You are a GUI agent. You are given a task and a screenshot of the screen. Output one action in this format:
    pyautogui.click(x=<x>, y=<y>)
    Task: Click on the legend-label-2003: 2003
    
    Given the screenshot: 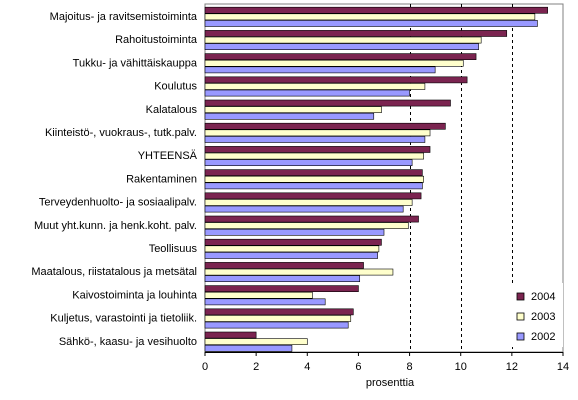 What is the action you would take?
    pyautogui.click(x=543, y=317)
    